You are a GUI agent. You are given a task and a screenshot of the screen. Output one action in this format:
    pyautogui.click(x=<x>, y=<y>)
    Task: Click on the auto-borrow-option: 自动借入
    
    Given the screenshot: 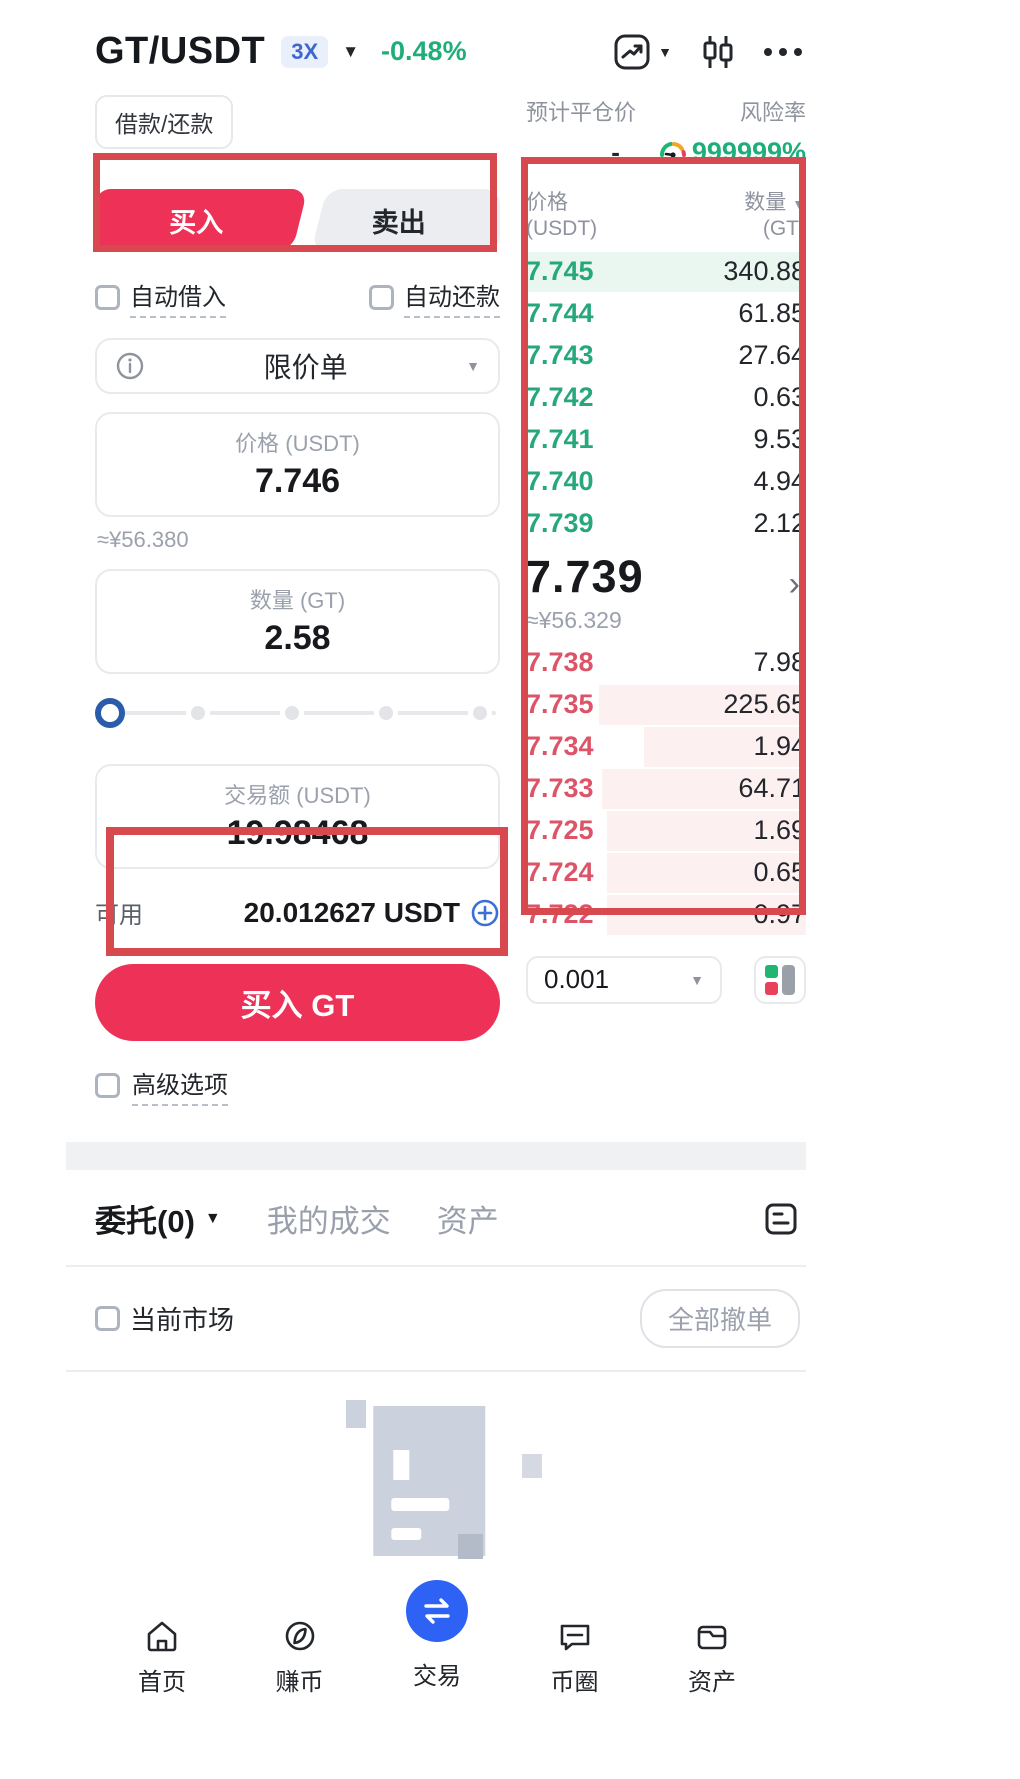 What is the action you would take?
    pyautogui.click(x=160, y=297)
    